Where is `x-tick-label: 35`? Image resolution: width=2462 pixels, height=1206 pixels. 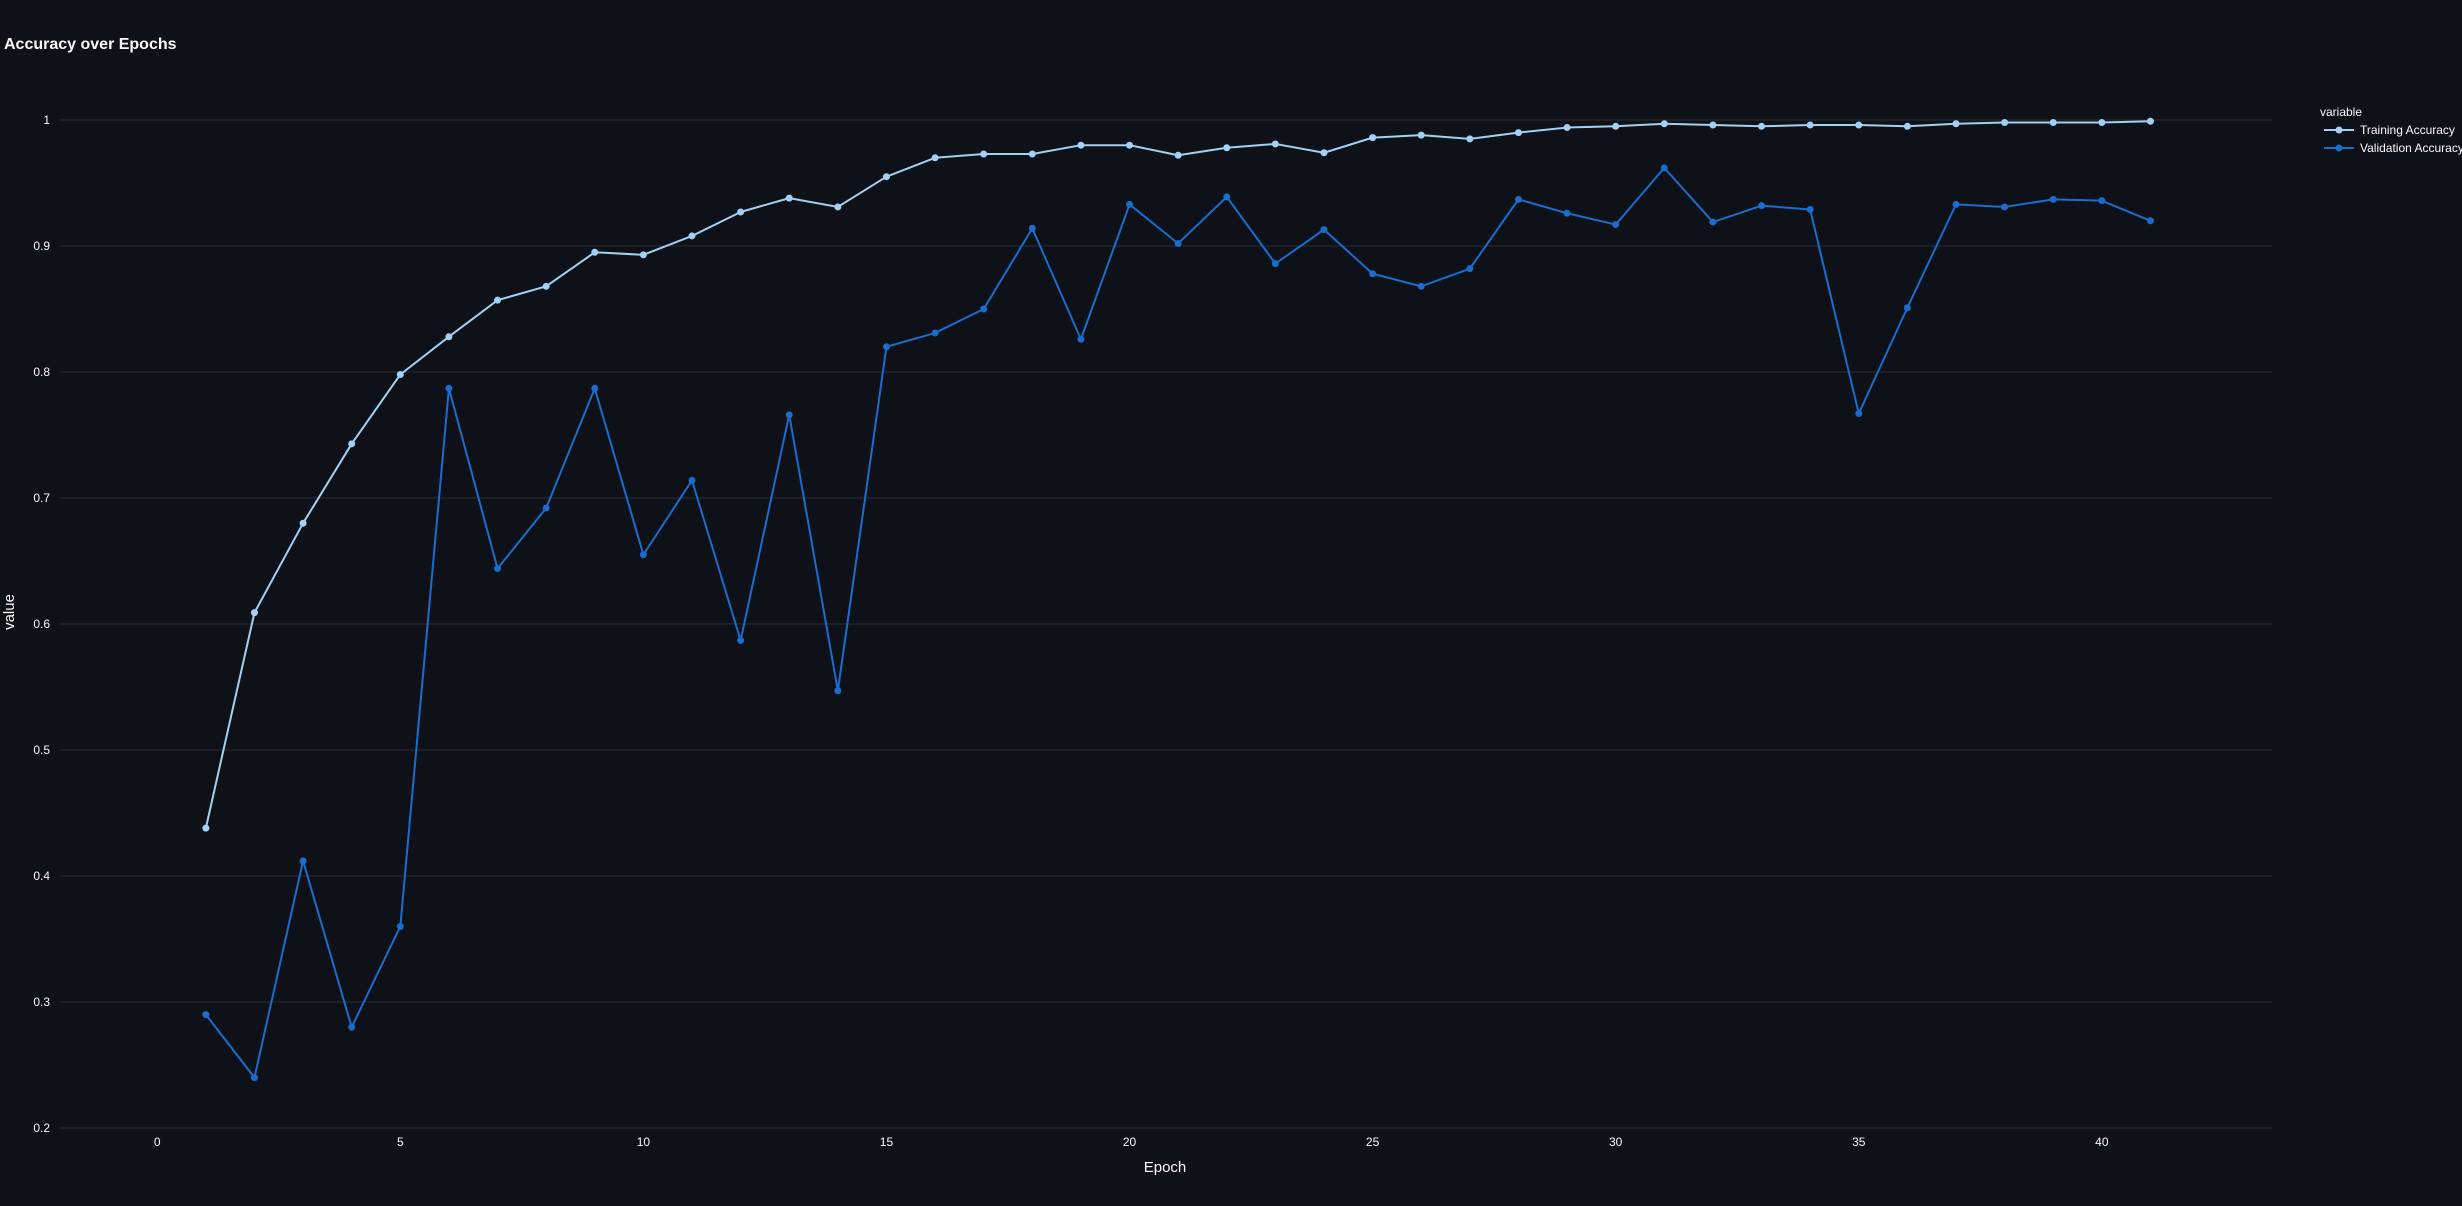 x-tick-label: 35 is located at coordinates (1859, 1142).